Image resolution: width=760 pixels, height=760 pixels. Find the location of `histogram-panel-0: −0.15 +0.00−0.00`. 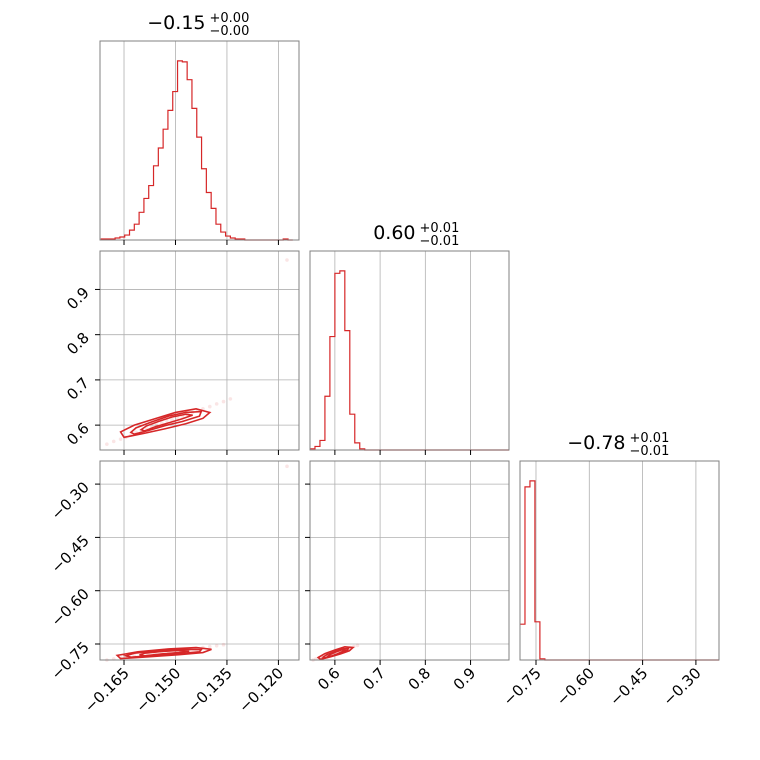

histogram-panel-0: −0.15 +0.00−0.00 is located at coordinates (199, 128).